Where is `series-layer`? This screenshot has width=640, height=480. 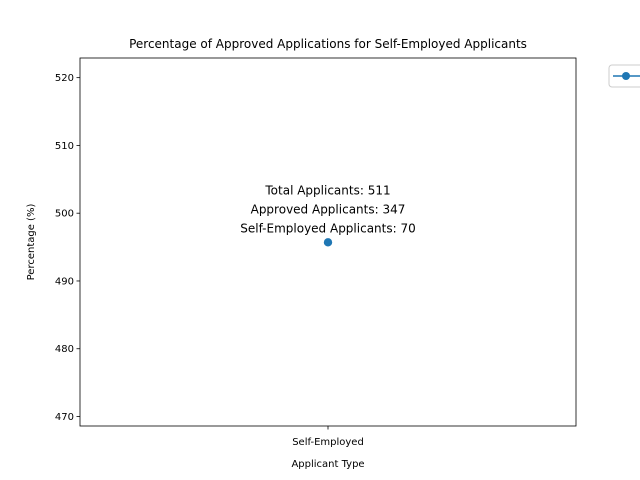 series-layer is located at coordinates (328, 242).